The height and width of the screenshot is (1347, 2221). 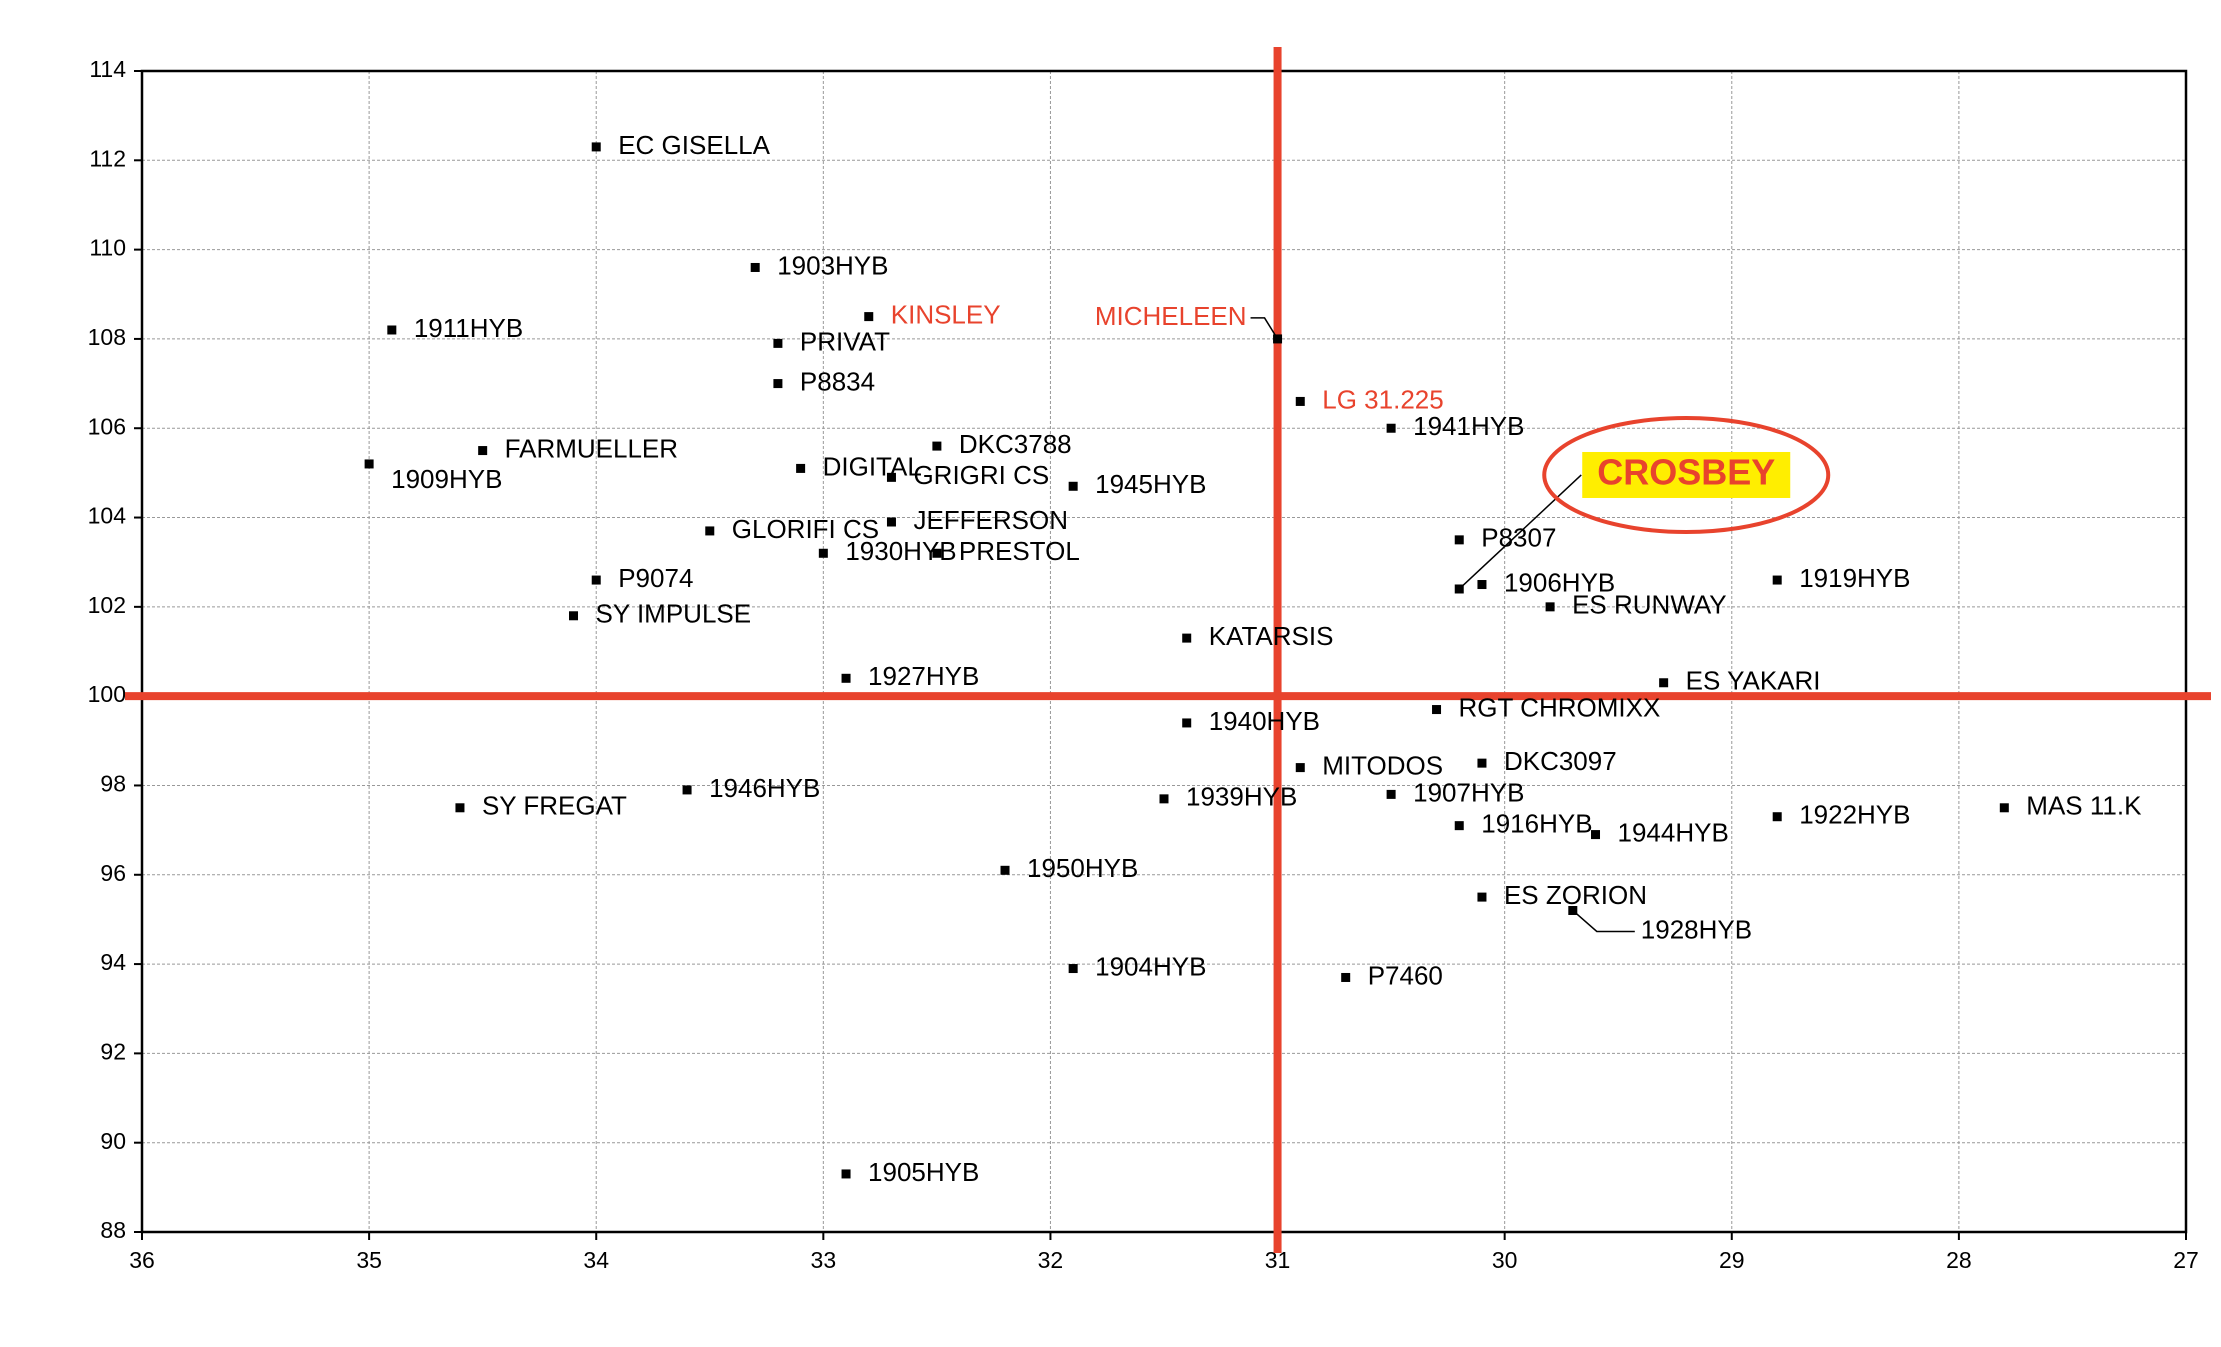 What do you see at coordinates (1019, 551) in the screenshot?
I see `point-label: PRESTOL` at bounding box center [1019, 551].